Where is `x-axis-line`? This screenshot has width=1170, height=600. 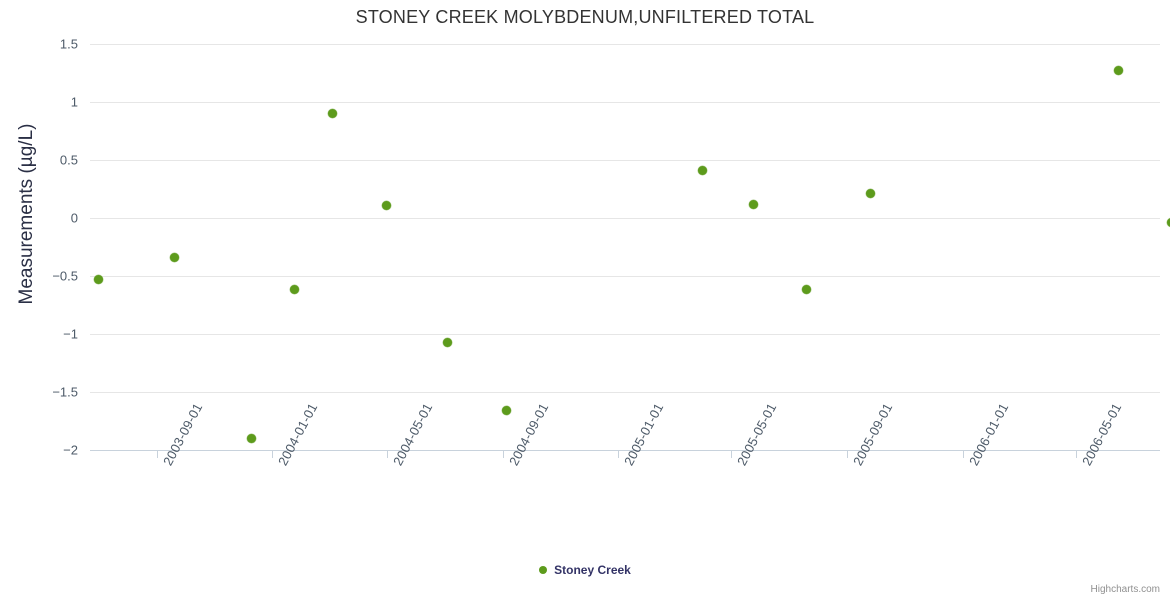
x-axis-line is located at coordinates (625, 450).